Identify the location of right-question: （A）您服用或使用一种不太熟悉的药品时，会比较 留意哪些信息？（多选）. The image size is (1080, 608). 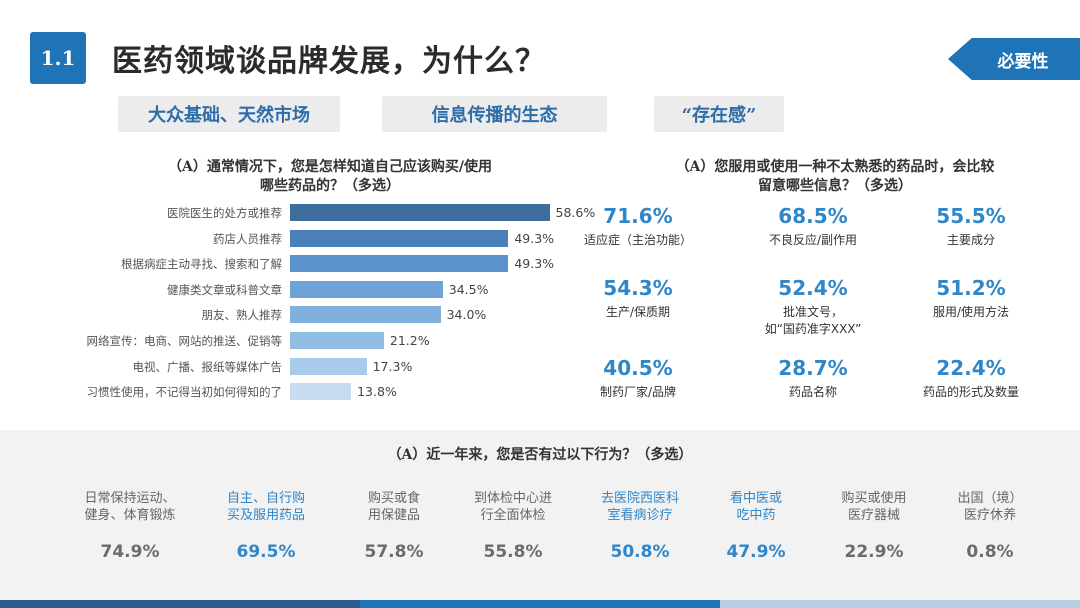
(835, 177).